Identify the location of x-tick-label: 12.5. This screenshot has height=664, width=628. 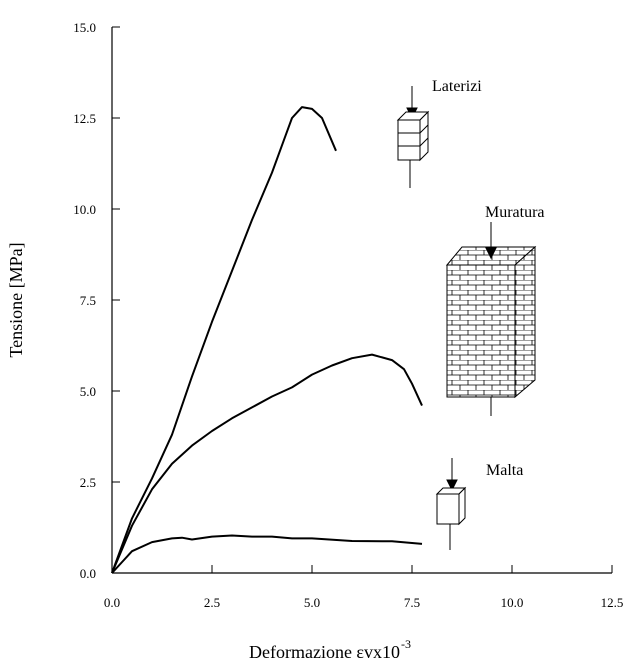
(612, 602).